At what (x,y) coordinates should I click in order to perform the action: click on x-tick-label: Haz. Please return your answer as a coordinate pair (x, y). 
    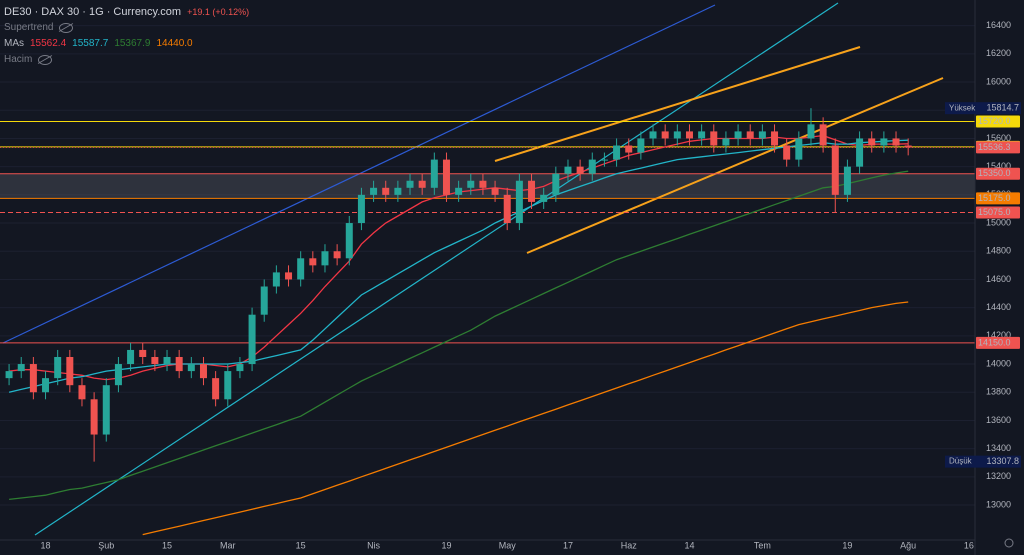
    Looking at the image, I should click on (629, 545).